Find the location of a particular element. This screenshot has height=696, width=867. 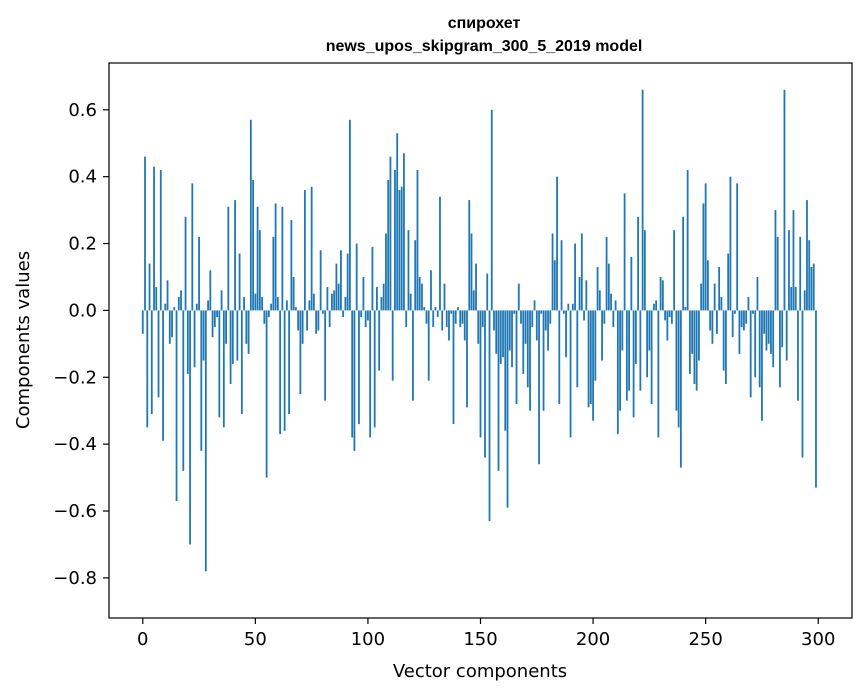

chart-title-line2: news_upos_skipgram_300_5_2019 model is located at coordinates (484, 46).